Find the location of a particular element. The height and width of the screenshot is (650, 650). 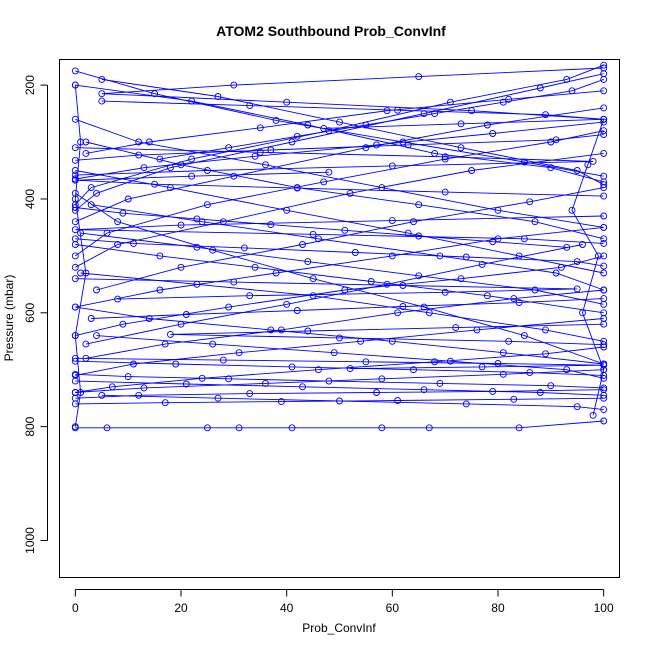

x-tick-label: 100 is located at coordinates (604, 608).